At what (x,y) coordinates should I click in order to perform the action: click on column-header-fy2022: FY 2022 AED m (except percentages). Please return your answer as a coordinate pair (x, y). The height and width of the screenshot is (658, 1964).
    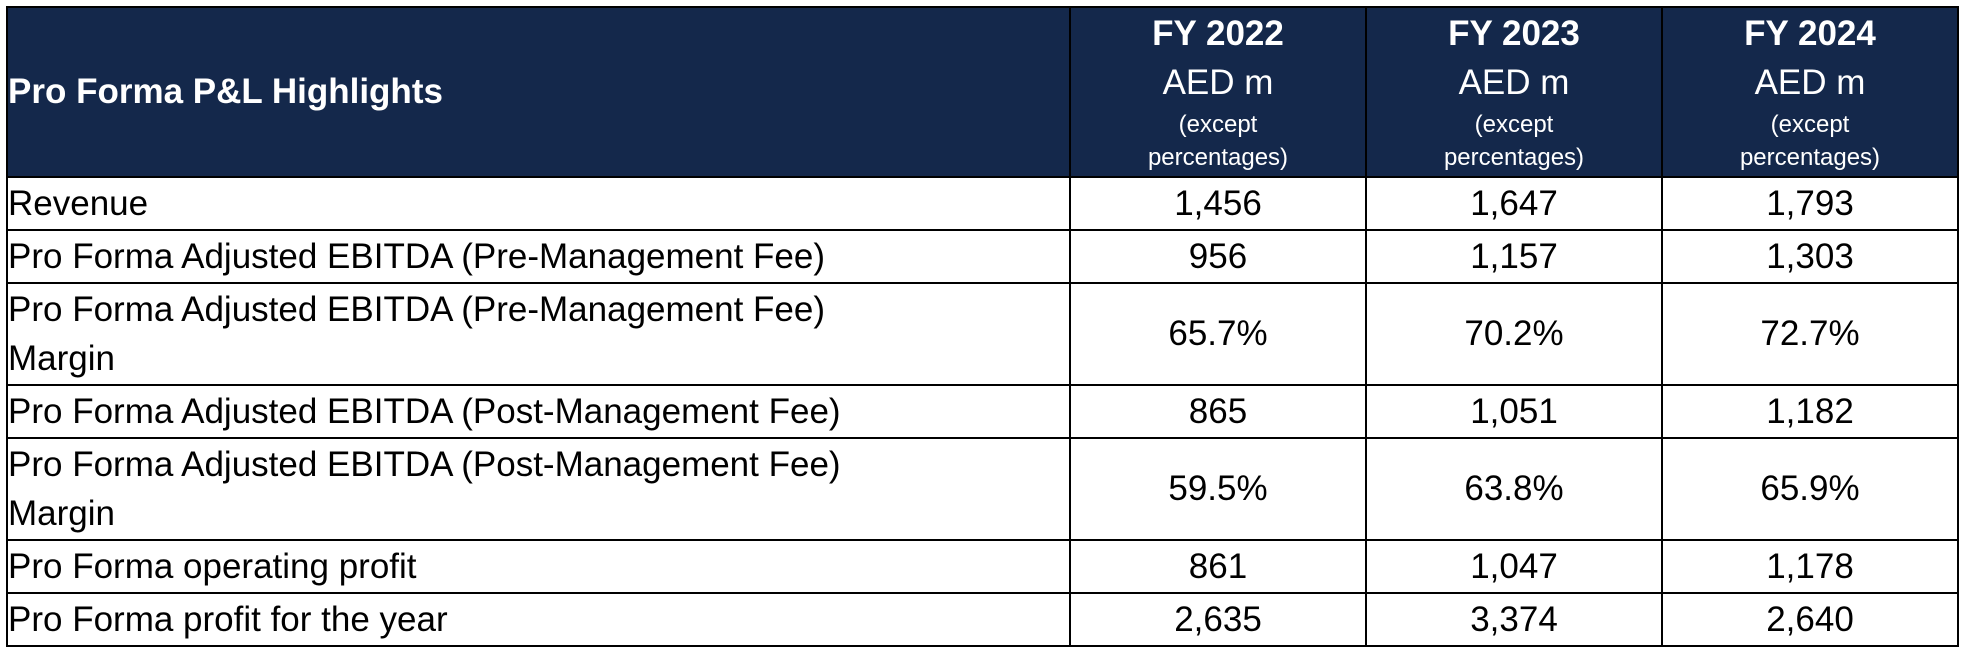
    Looking at the image, I should click on (1218, 92).